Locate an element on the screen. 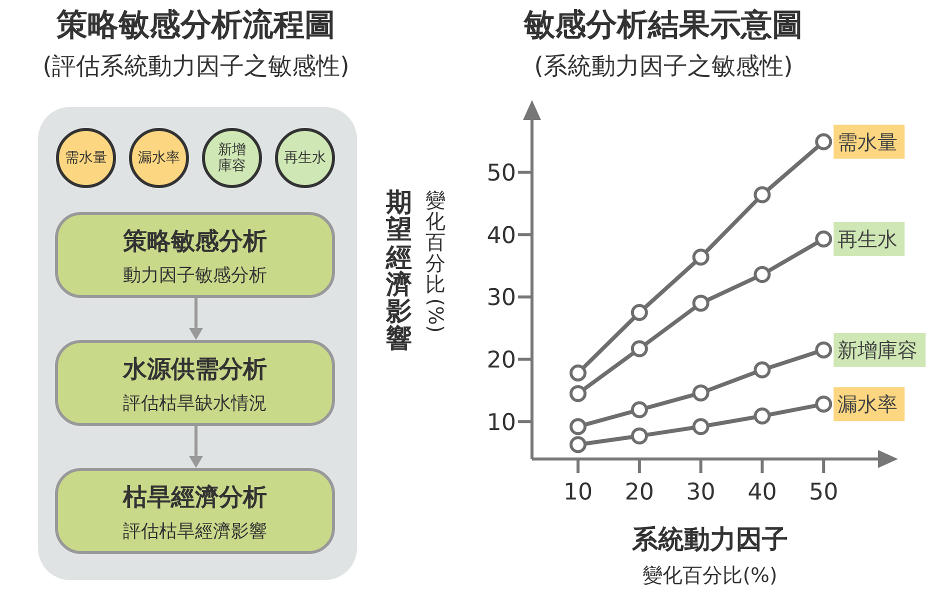 The image size is (927, 591). y-tick-label: 20 is located at coordinates (501, 360).